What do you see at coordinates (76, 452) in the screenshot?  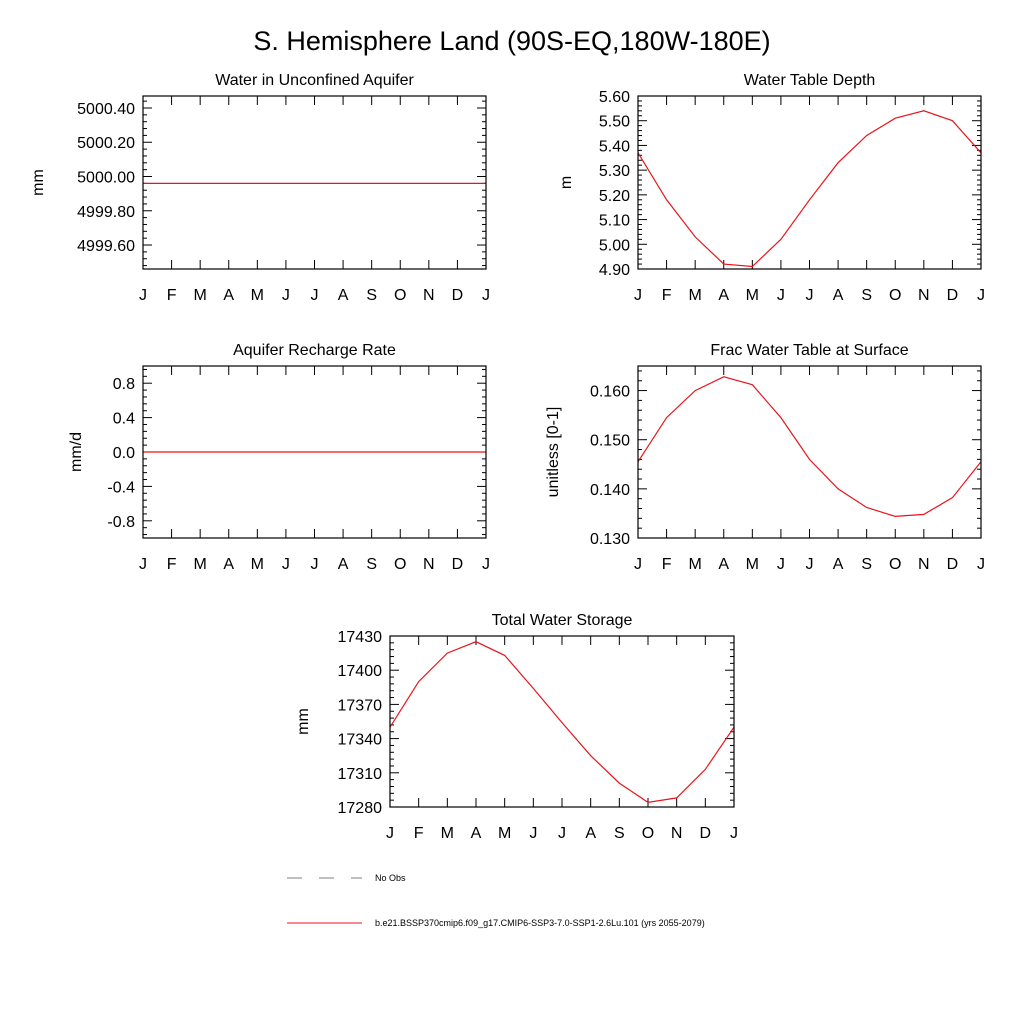 I see `y-axis-label: mm/d` at bounding box center [76, 452].